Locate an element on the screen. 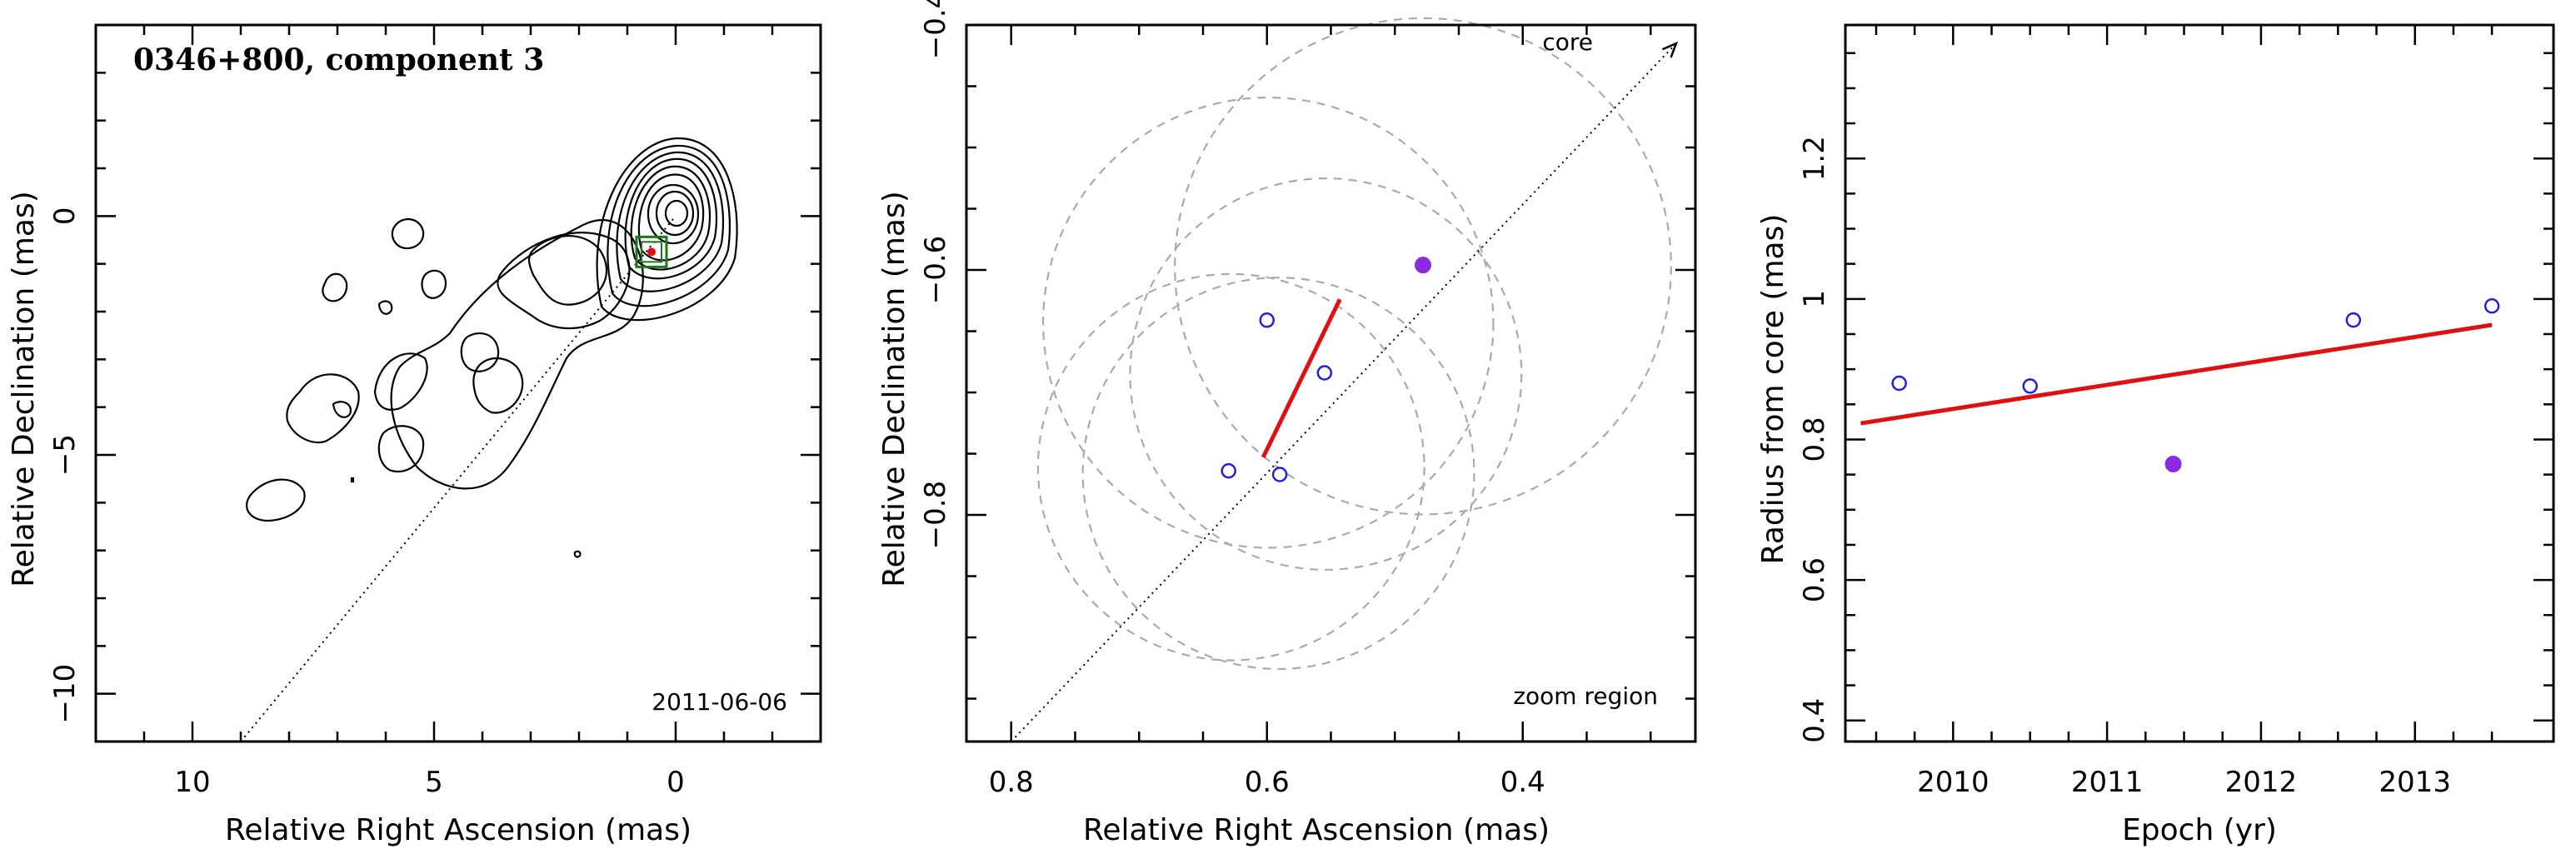 The image size is (2576, 854). zoom-annotation: zoom region is located at coordinates (1585, 696).